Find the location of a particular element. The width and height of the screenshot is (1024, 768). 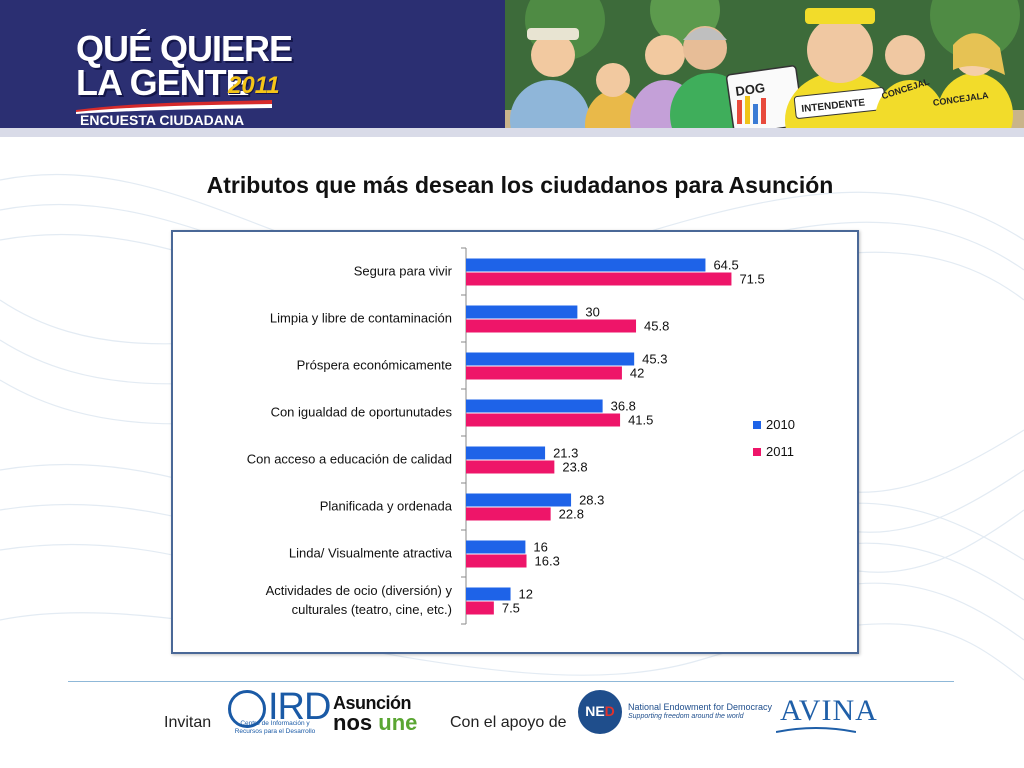

ned-badge-ne: NE is located at coordinates (595, 711).